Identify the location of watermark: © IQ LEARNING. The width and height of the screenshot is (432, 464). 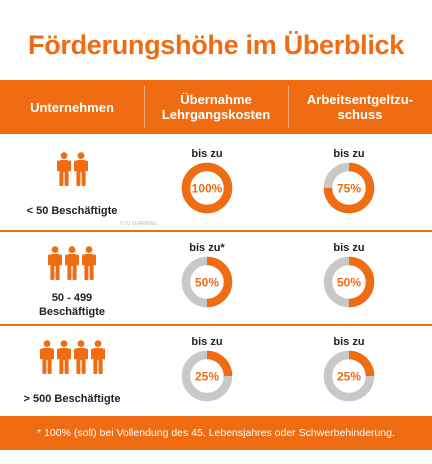
(139, 224).